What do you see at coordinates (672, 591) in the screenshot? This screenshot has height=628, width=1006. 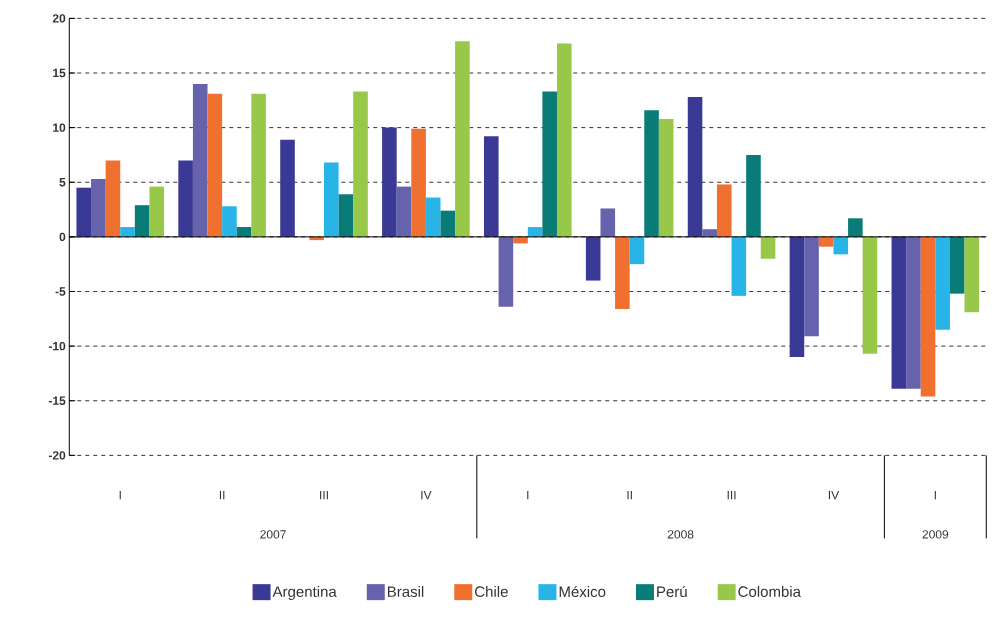 I see `legend-label: Perú` at bounding box center [672, 591].